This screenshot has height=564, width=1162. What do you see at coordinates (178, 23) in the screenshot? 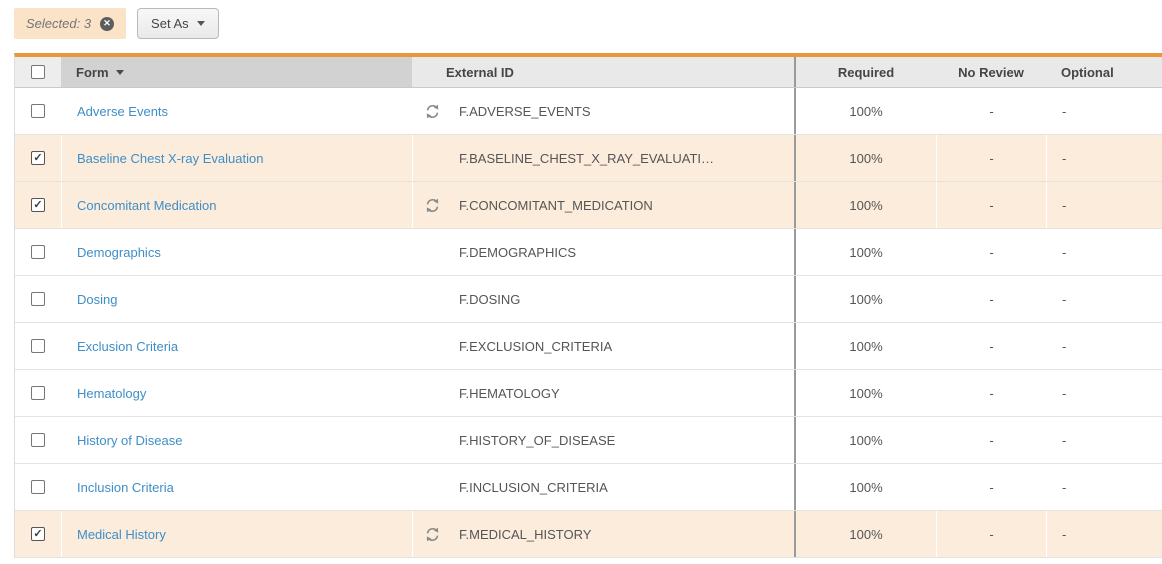
I see `set-as-button: Set As` at bounding box center [178, 23].